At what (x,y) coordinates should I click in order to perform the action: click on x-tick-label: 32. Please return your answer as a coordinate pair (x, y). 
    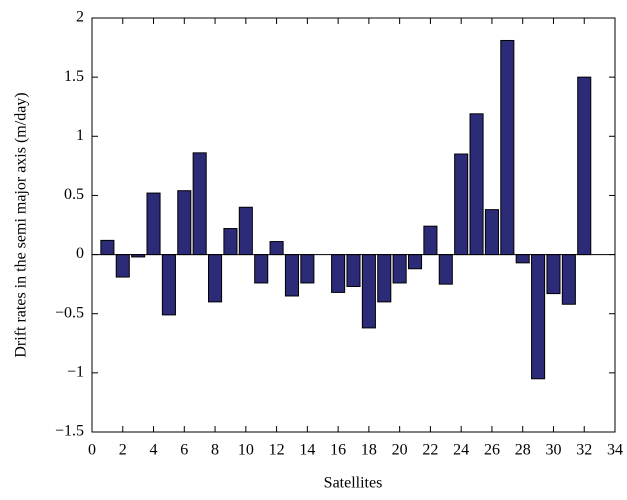
    Looking at the image, I should click on (584, 450).